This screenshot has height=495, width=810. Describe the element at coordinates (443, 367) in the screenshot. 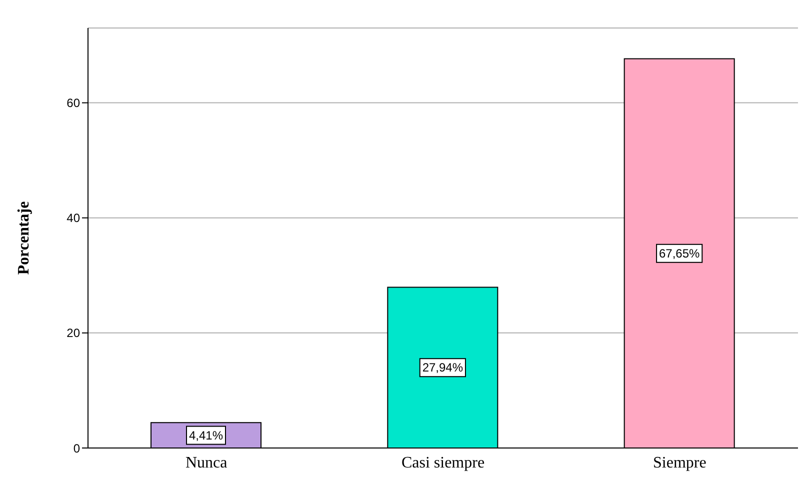

I see `data-label: 27,94%` at that location.